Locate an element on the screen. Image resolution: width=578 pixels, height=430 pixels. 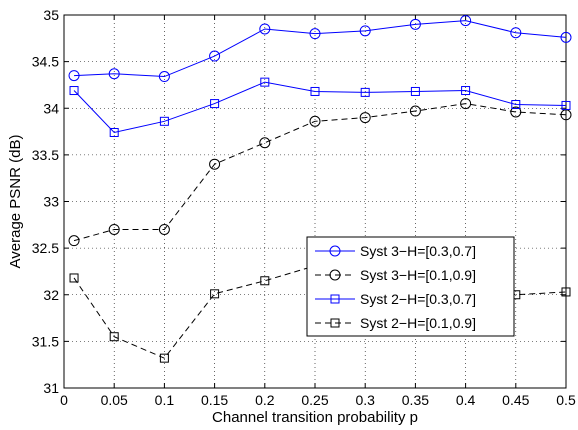
y-tick-label: 34.5 is located at coordinates (45, 62).